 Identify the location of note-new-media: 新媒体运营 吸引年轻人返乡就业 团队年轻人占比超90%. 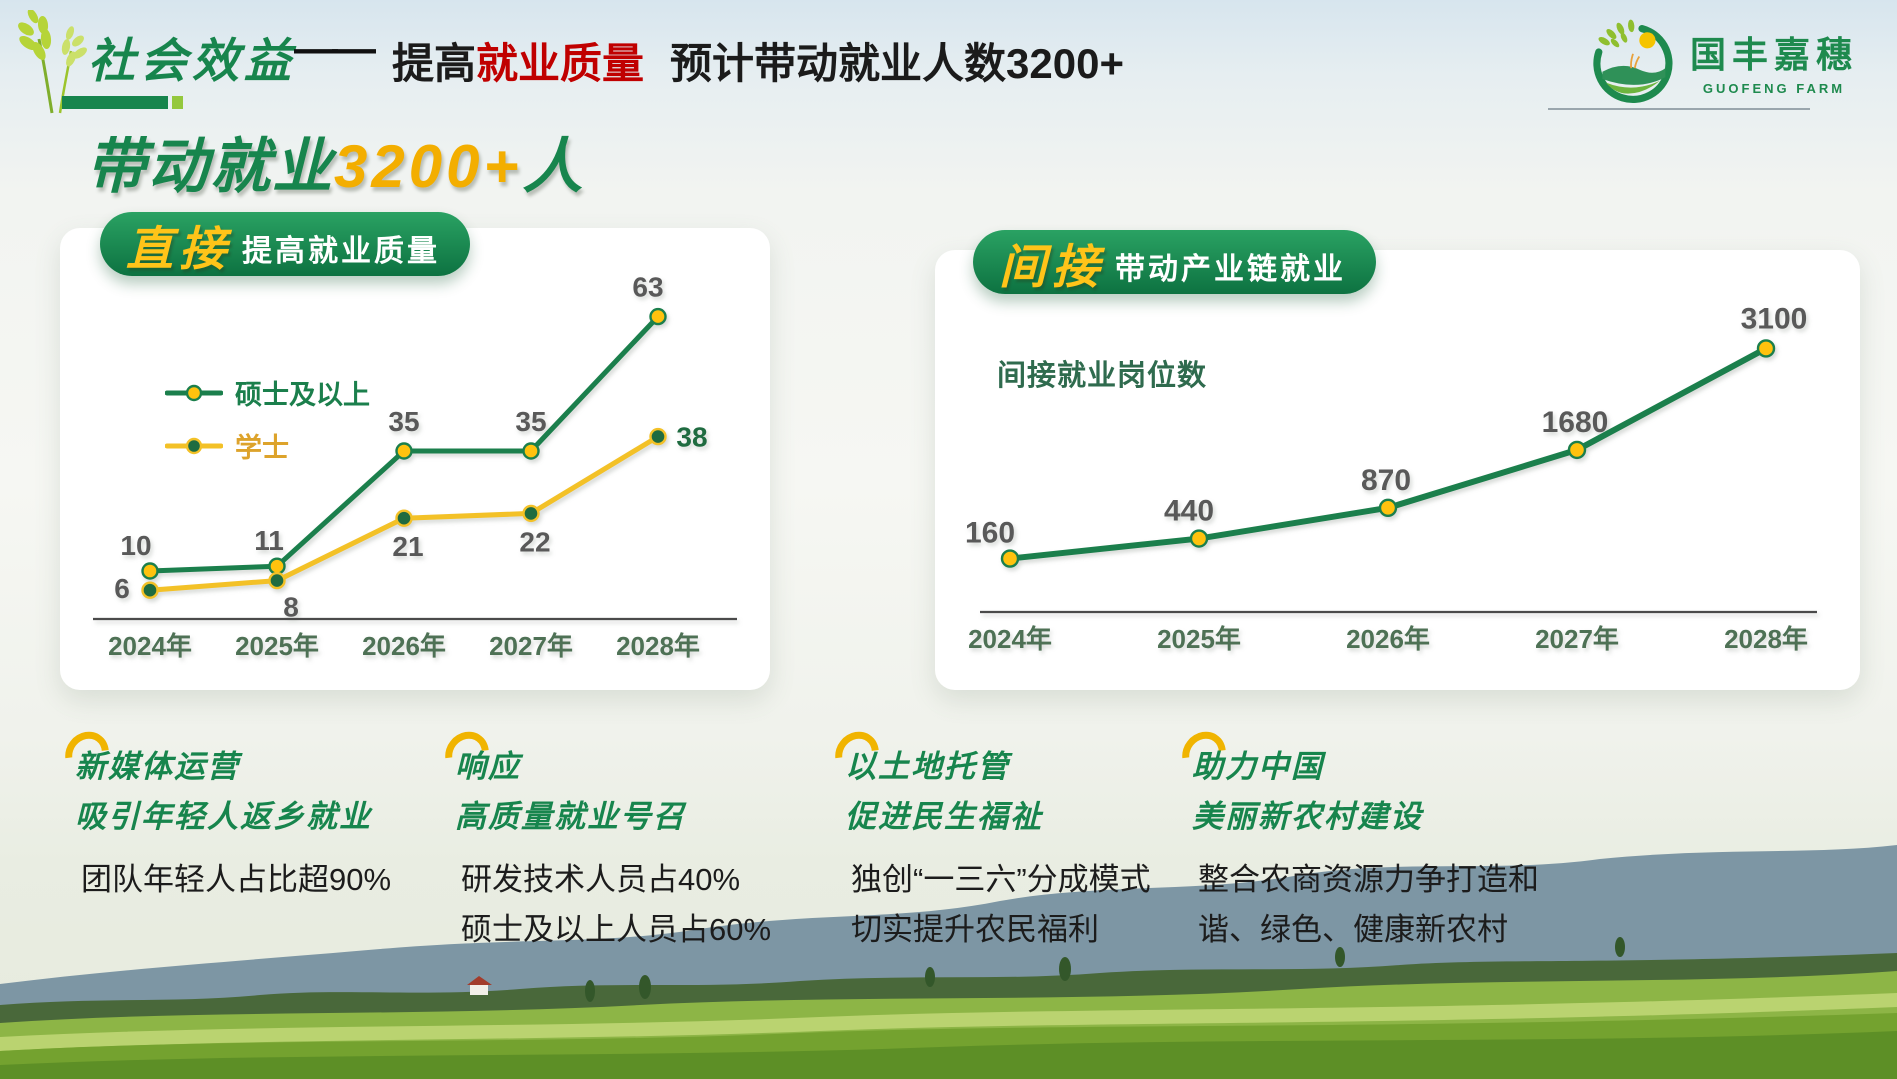
(255, 813).